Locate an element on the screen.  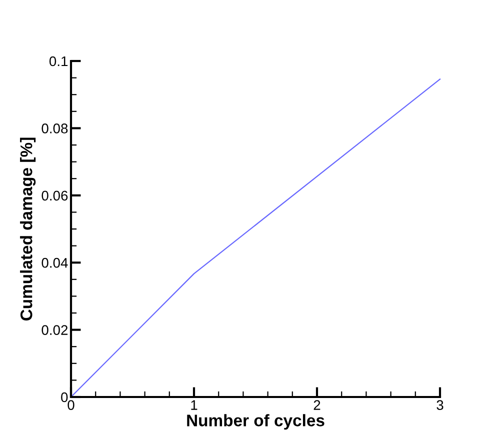
y-tick-label: 0.02 is located at coordinates (55, 330).